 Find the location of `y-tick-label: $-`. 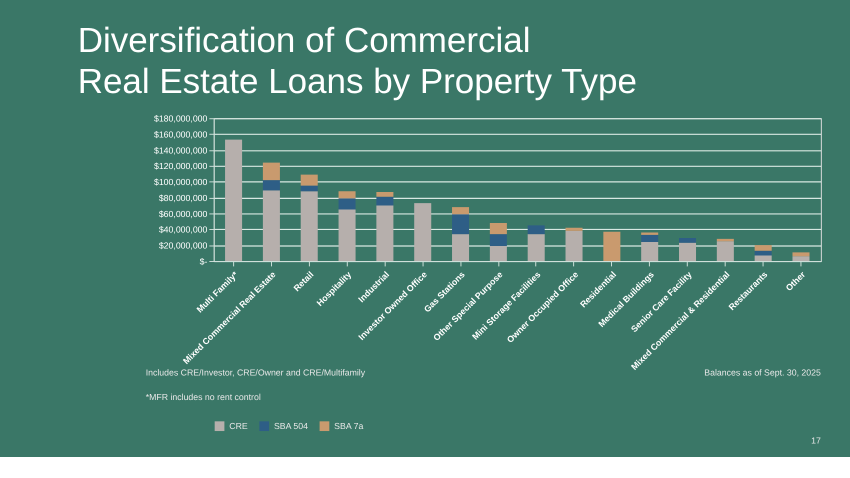

y-tick-label: $- is located at coordinates (204, 261).